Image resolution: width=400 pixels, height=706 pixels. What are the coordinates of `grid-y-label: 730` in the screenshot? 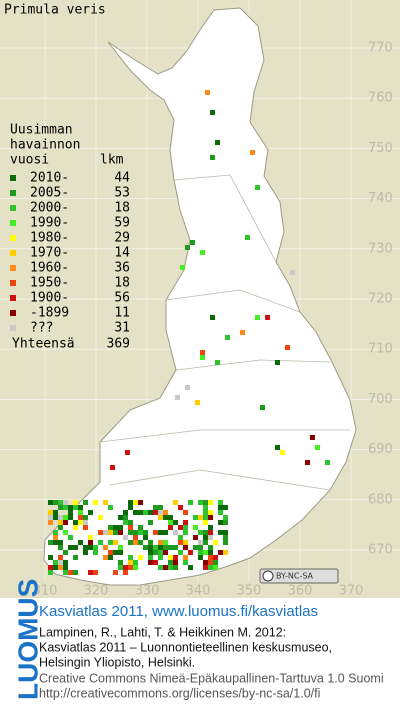 It's located at (380, 248).